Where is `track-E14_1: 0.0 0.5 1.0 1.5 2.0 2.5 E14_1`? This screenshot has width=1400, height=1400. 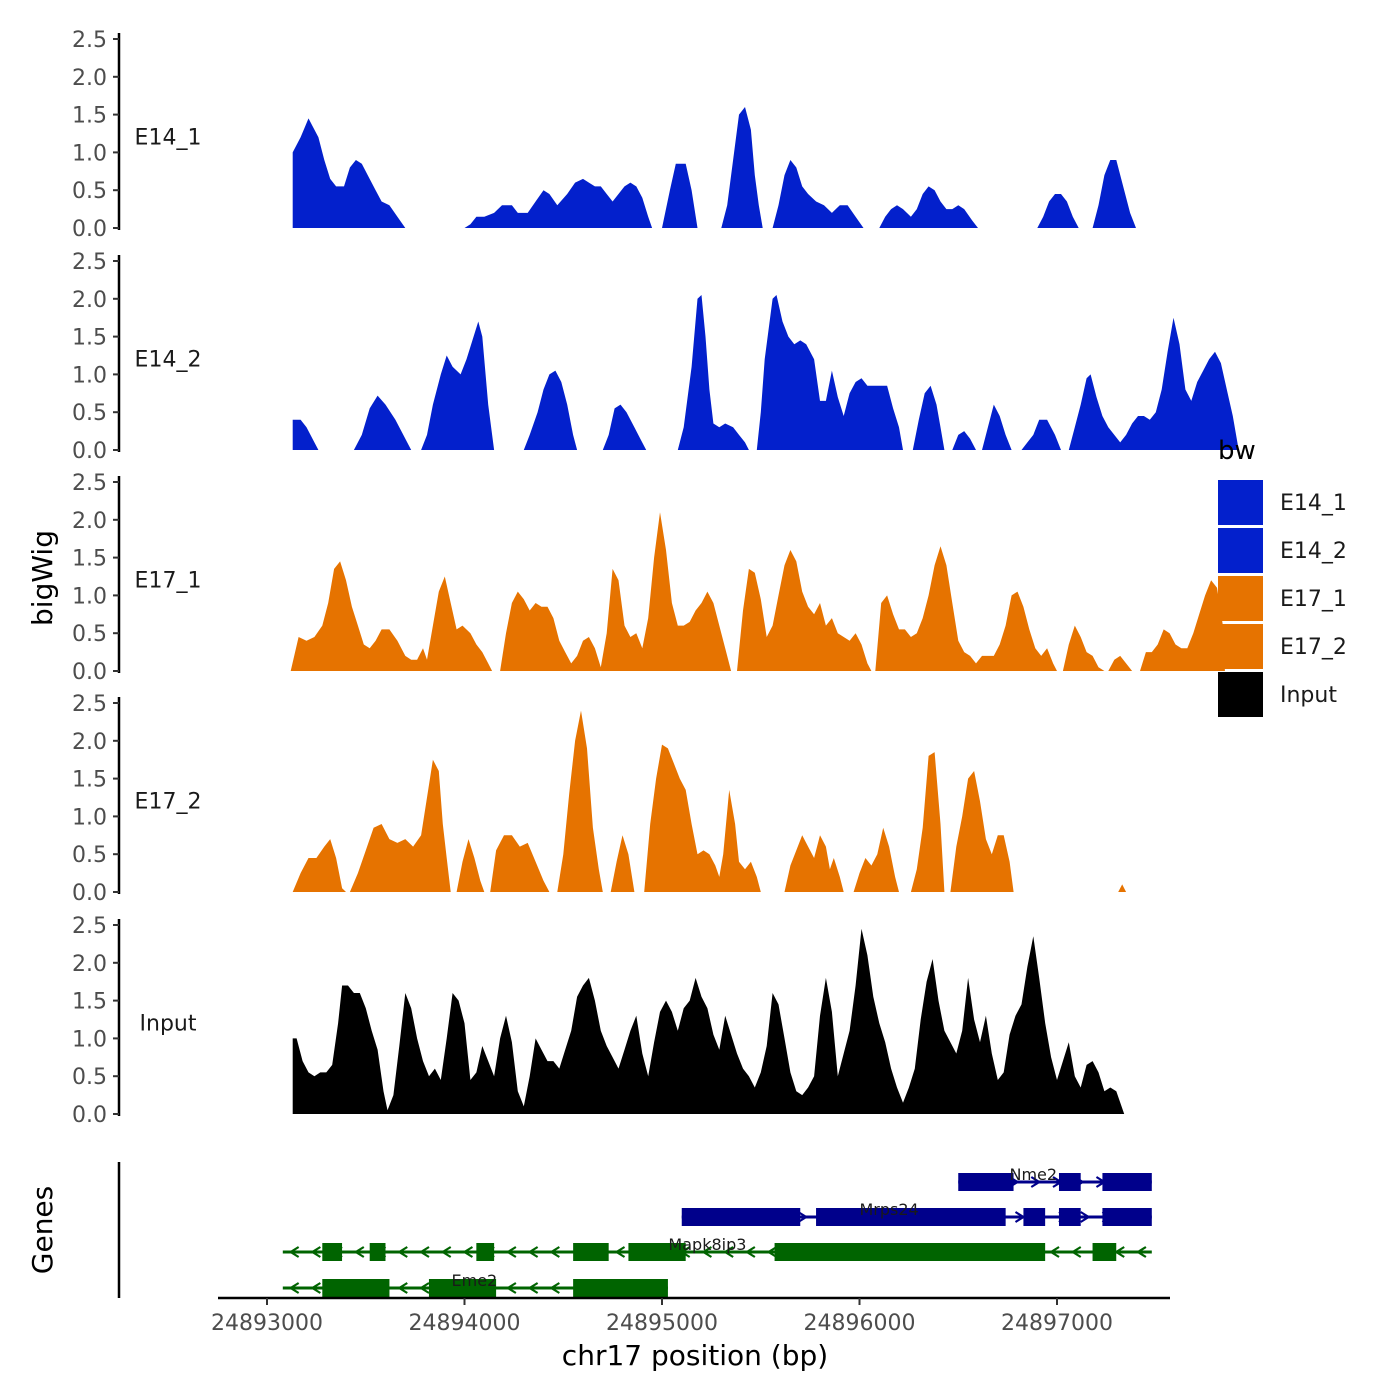
track-E14_1: 0.0 0.5 1.0 1.5 2.0 2.5 E14_1 is located at coordinates (604, 135).